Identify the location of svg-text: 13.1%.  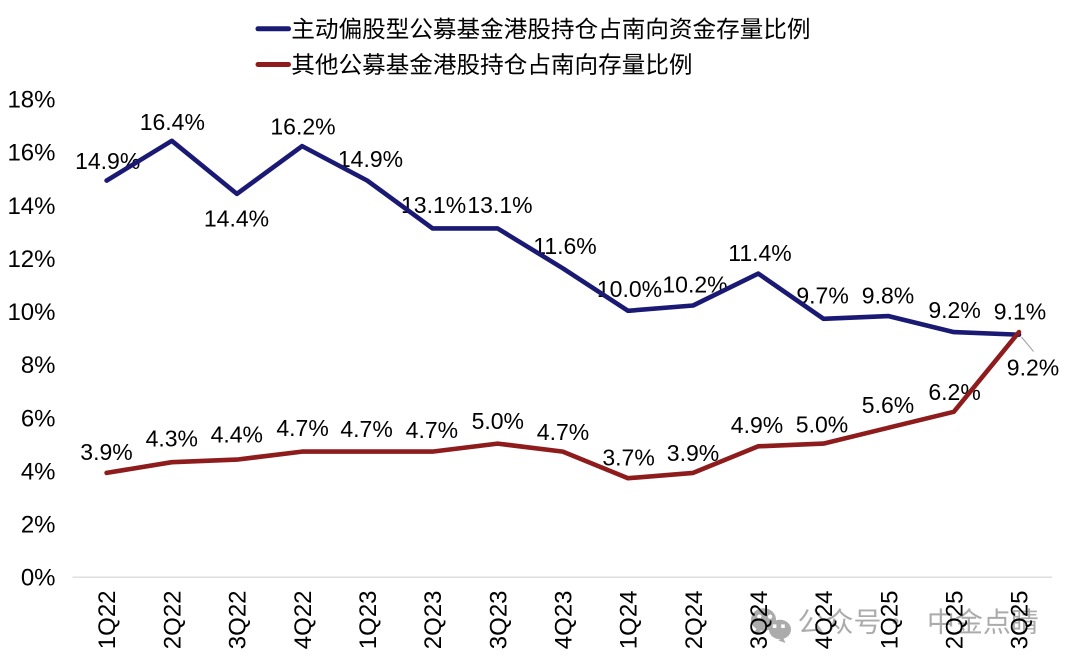
(499, 205).